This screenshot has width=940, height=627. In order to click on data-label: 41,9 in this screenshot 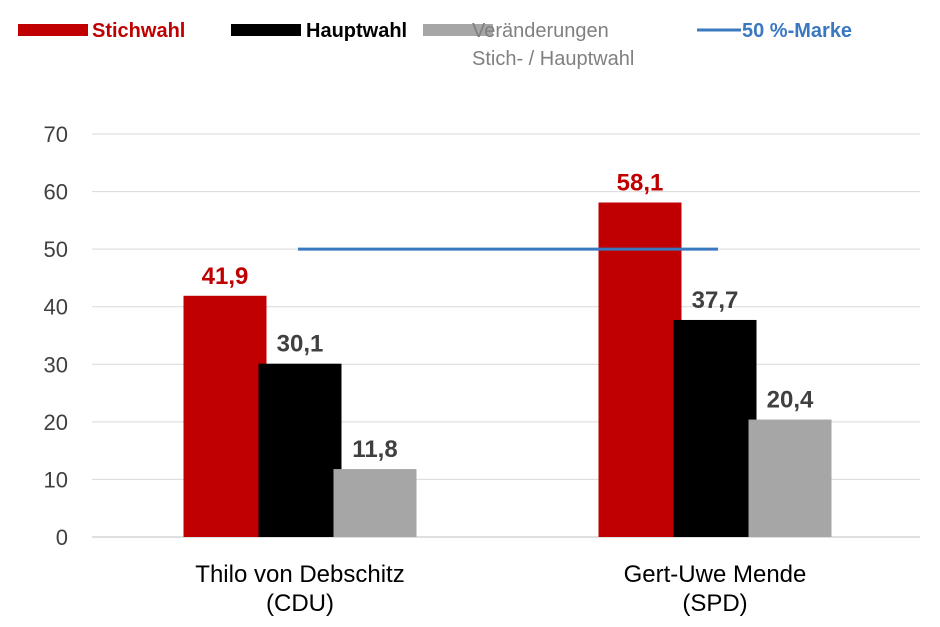, I will do `click(225, 276)`.